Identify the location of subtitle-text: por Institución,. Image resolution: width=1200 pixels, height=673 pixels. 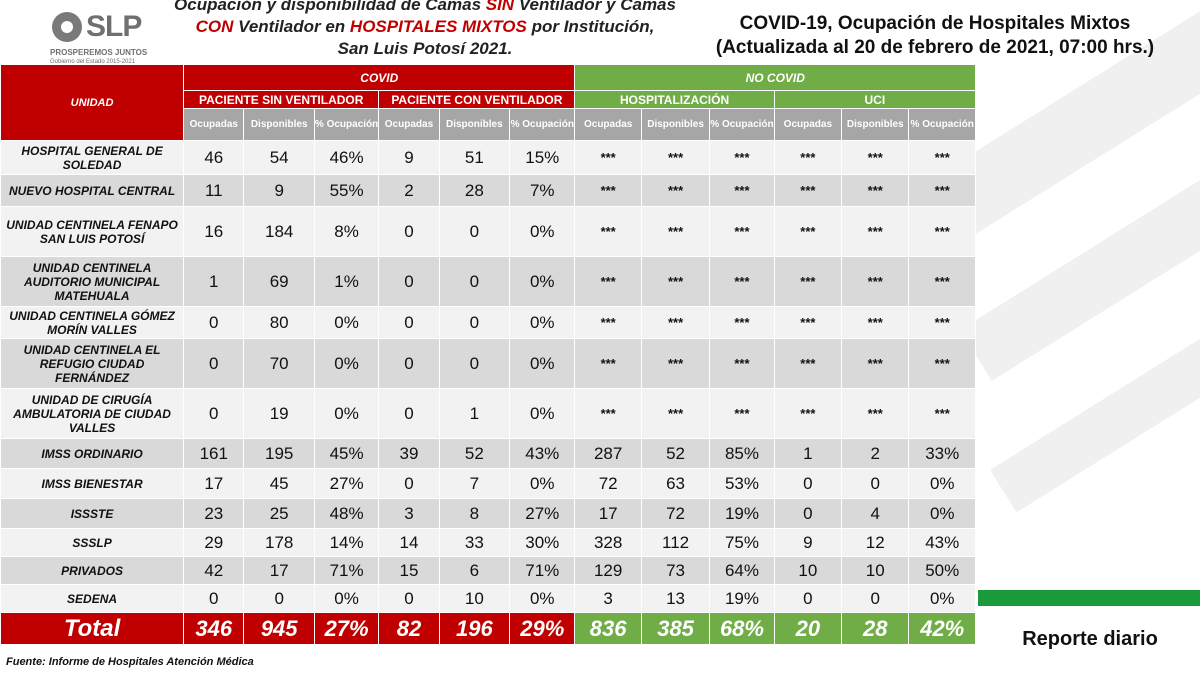
(590, 26).